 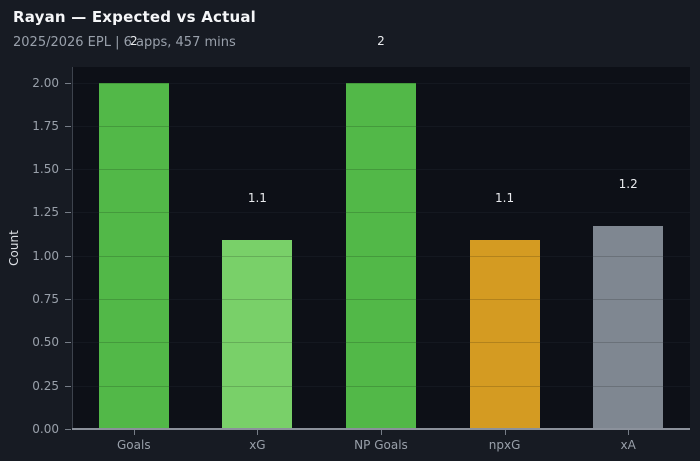 I want to click on bar-slot-npxg, so click(x=505, y=248).